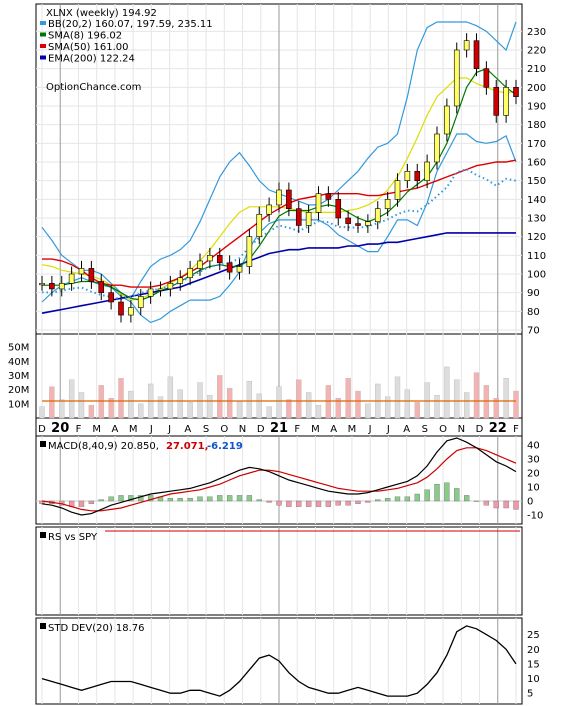  What do you see at coordinates (536, 275) in the screenshot?
I see `price-tick-label: 100` at bounding box center [536, 275].